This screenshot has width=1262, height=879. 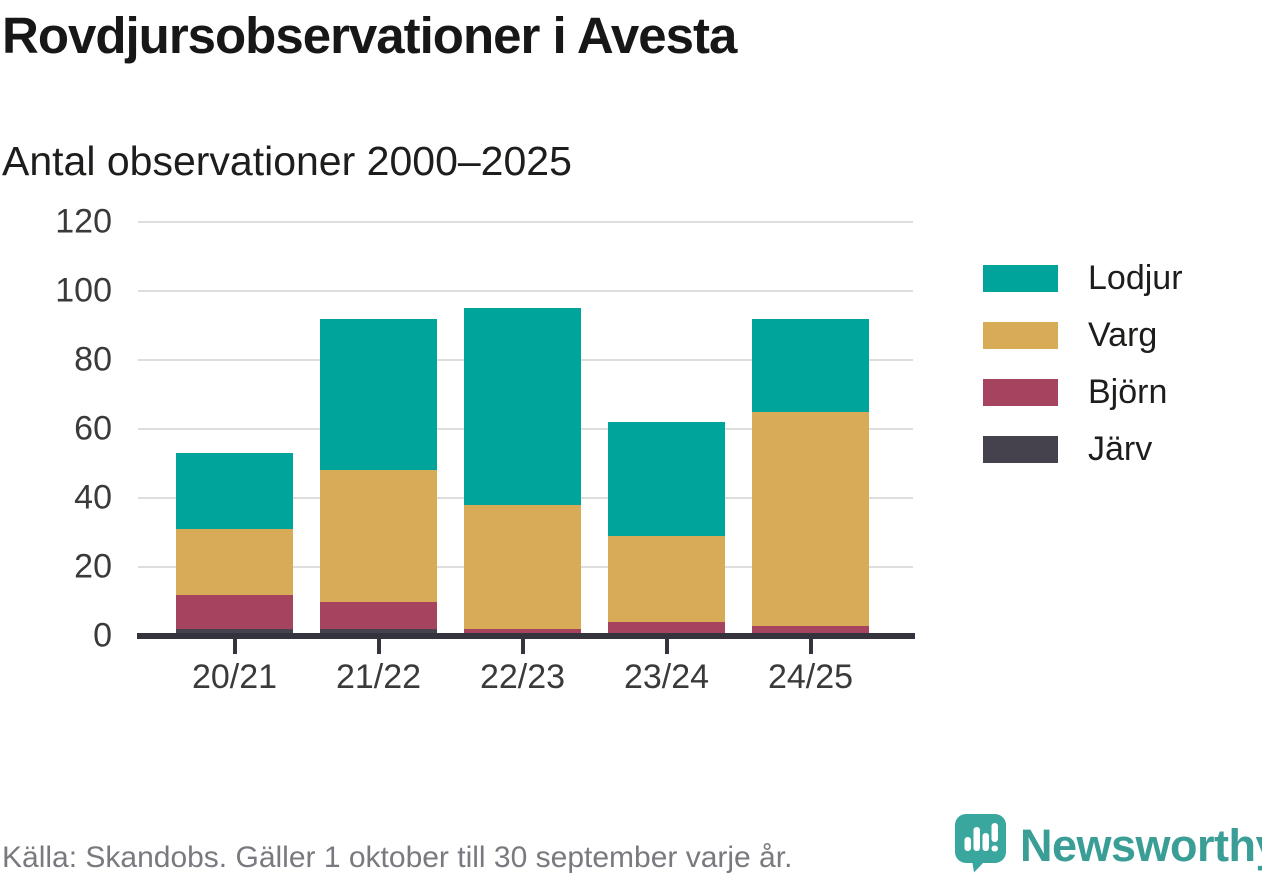 I want to click on bar-segment-björn-20-21, so click(x=234, y=612).